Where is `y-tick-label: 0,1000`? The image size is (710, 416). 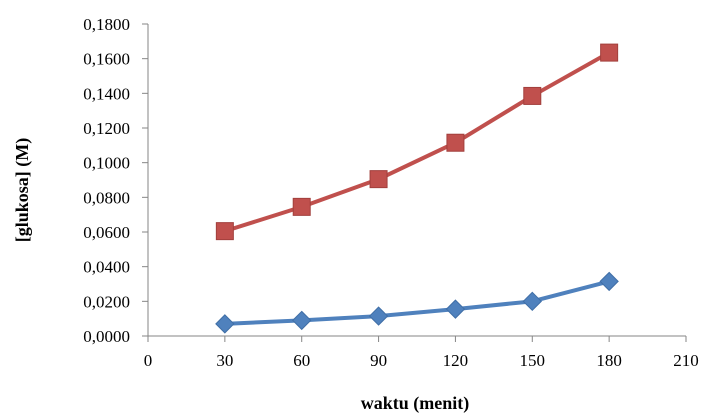
y-tick-label: 0,1000 is located at coordinates (106, 163).